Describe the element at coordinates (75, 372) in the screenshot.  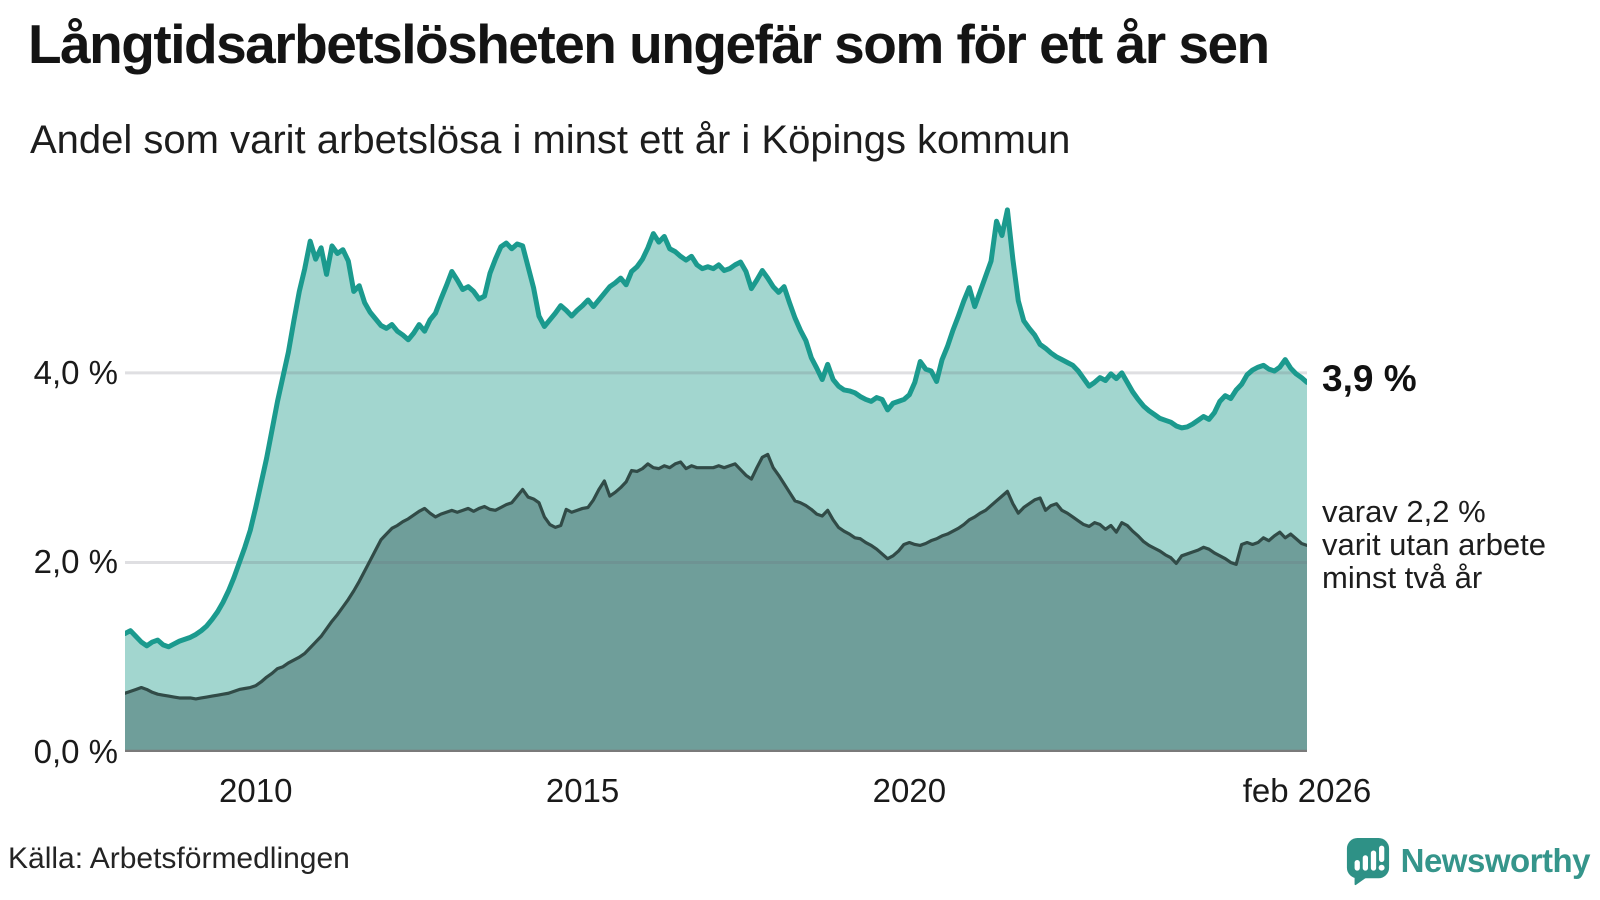
I see `y-tick-4: 4,0 %` at that location.